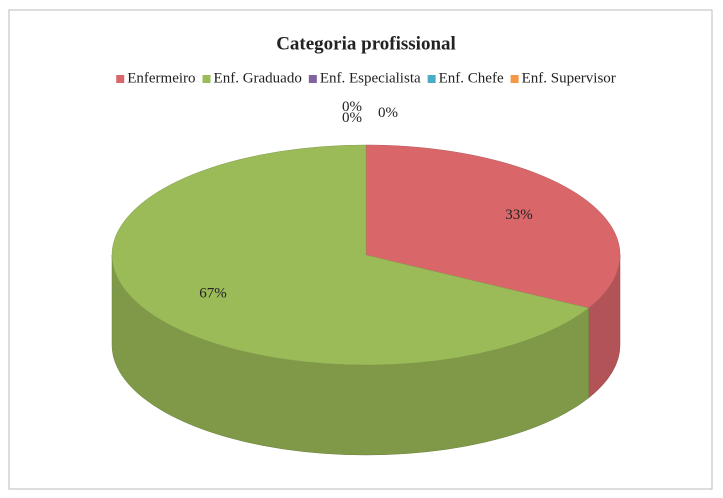 The width and height of the screenshot is (723, 498). I want to click on pie-slice, so click(493, 226).